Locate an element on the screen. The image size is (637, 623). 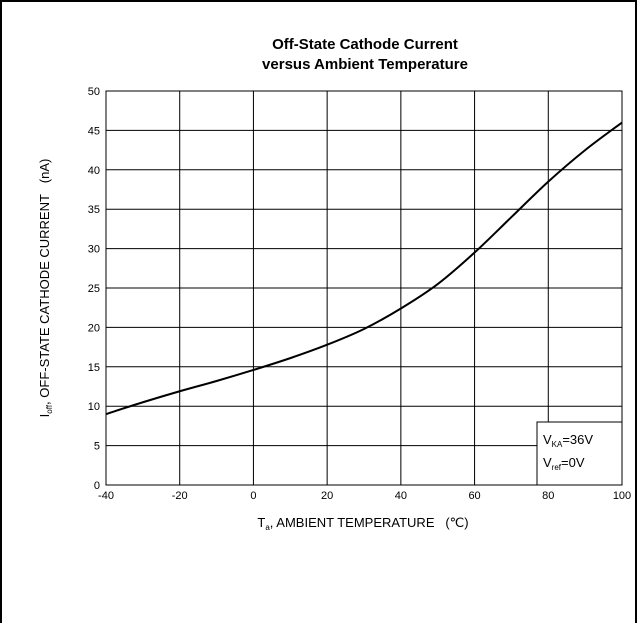
annotation-vref: Vref=0V is located at coordinates (564, 463).